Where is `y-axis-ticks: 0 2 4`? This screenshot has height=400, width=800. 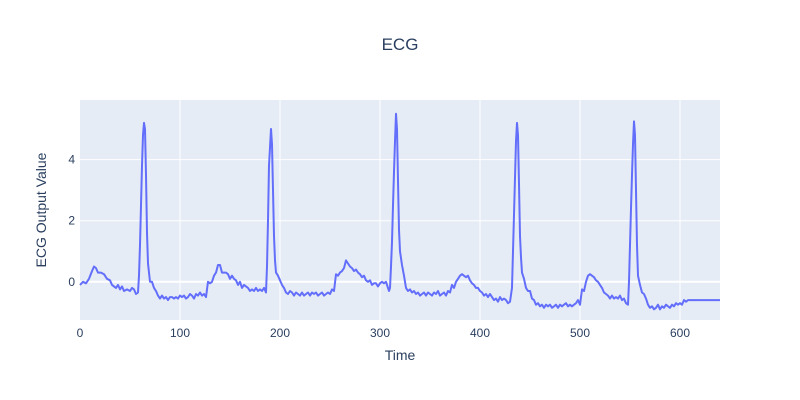 y-axis-ticks: 0 2 4 is located at coordinates (71, 221).